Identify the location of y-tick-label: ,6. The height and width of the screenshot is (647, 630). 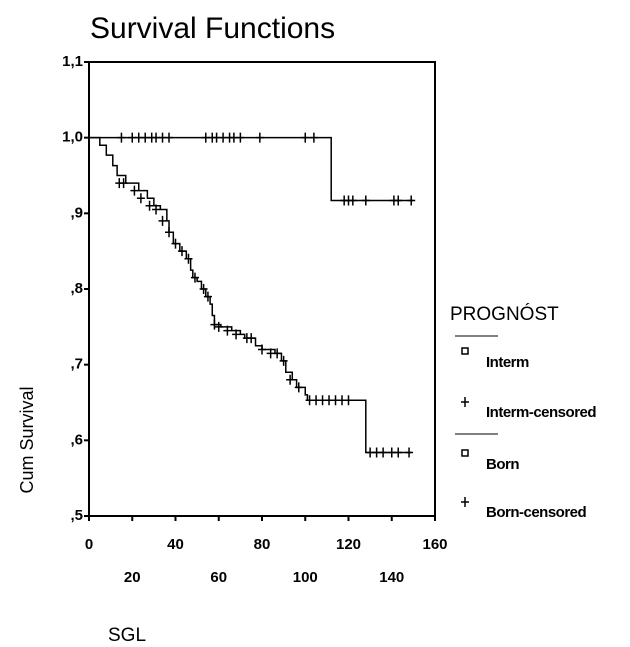
(76, 439).